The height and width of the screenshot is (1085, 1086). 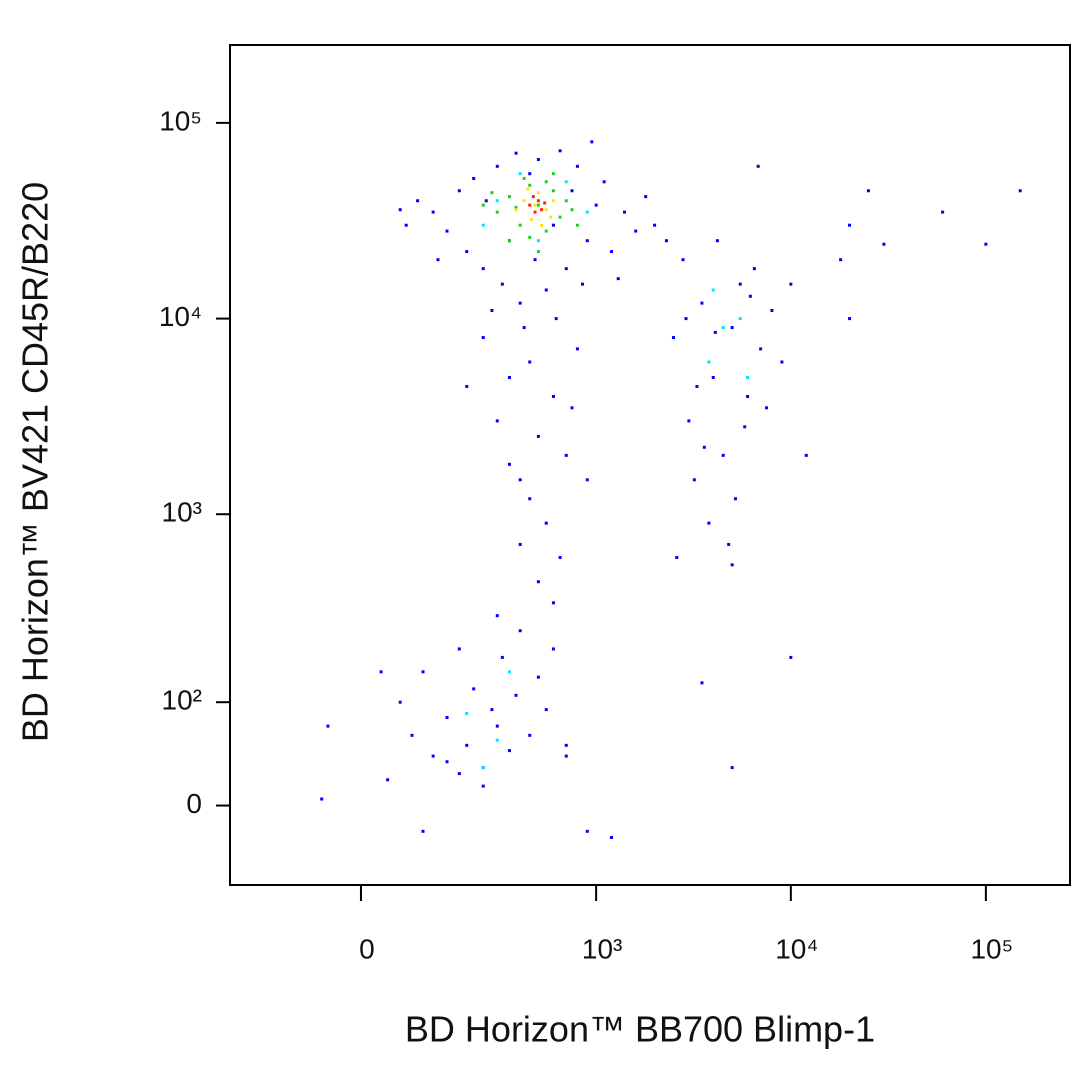 I want to click on y-tick-label: 10⁵, so click(x=180, y=120).